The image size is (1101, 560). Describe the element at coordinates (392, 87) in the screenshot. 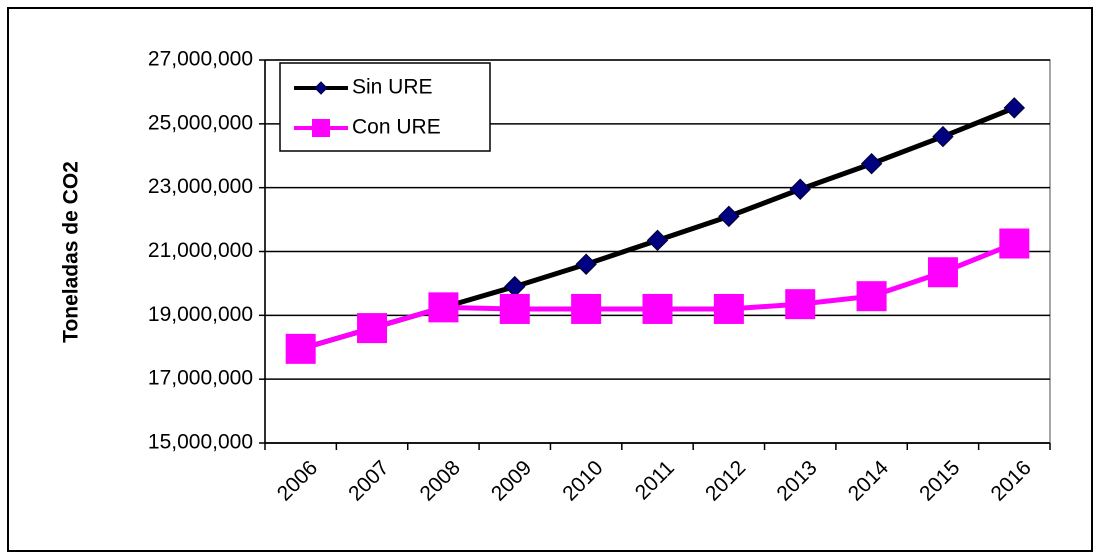

I see `legend-label: Sin URE` at that location.